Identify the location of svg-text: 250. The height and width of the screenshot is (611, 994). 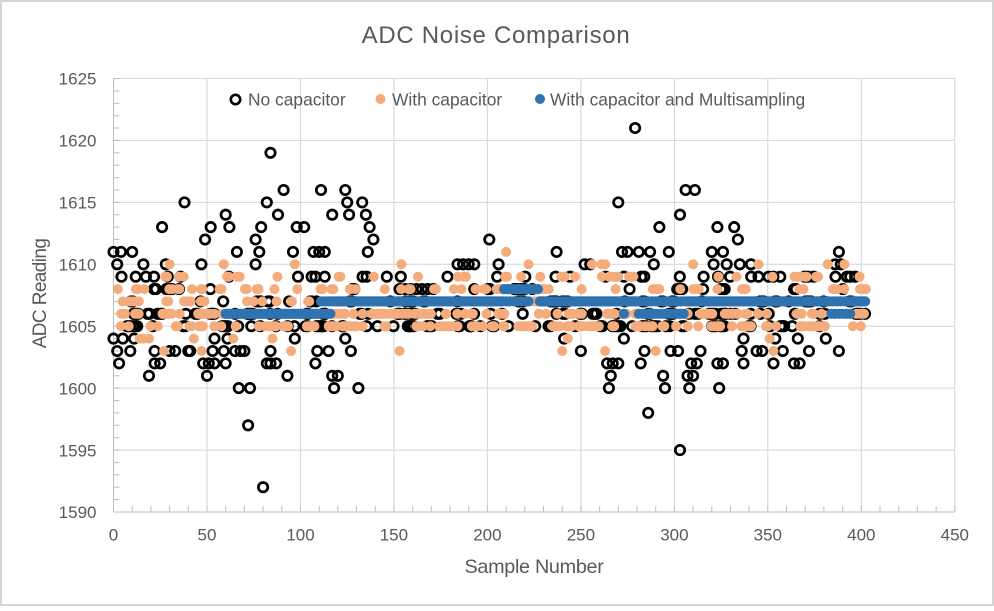
(581, 535).